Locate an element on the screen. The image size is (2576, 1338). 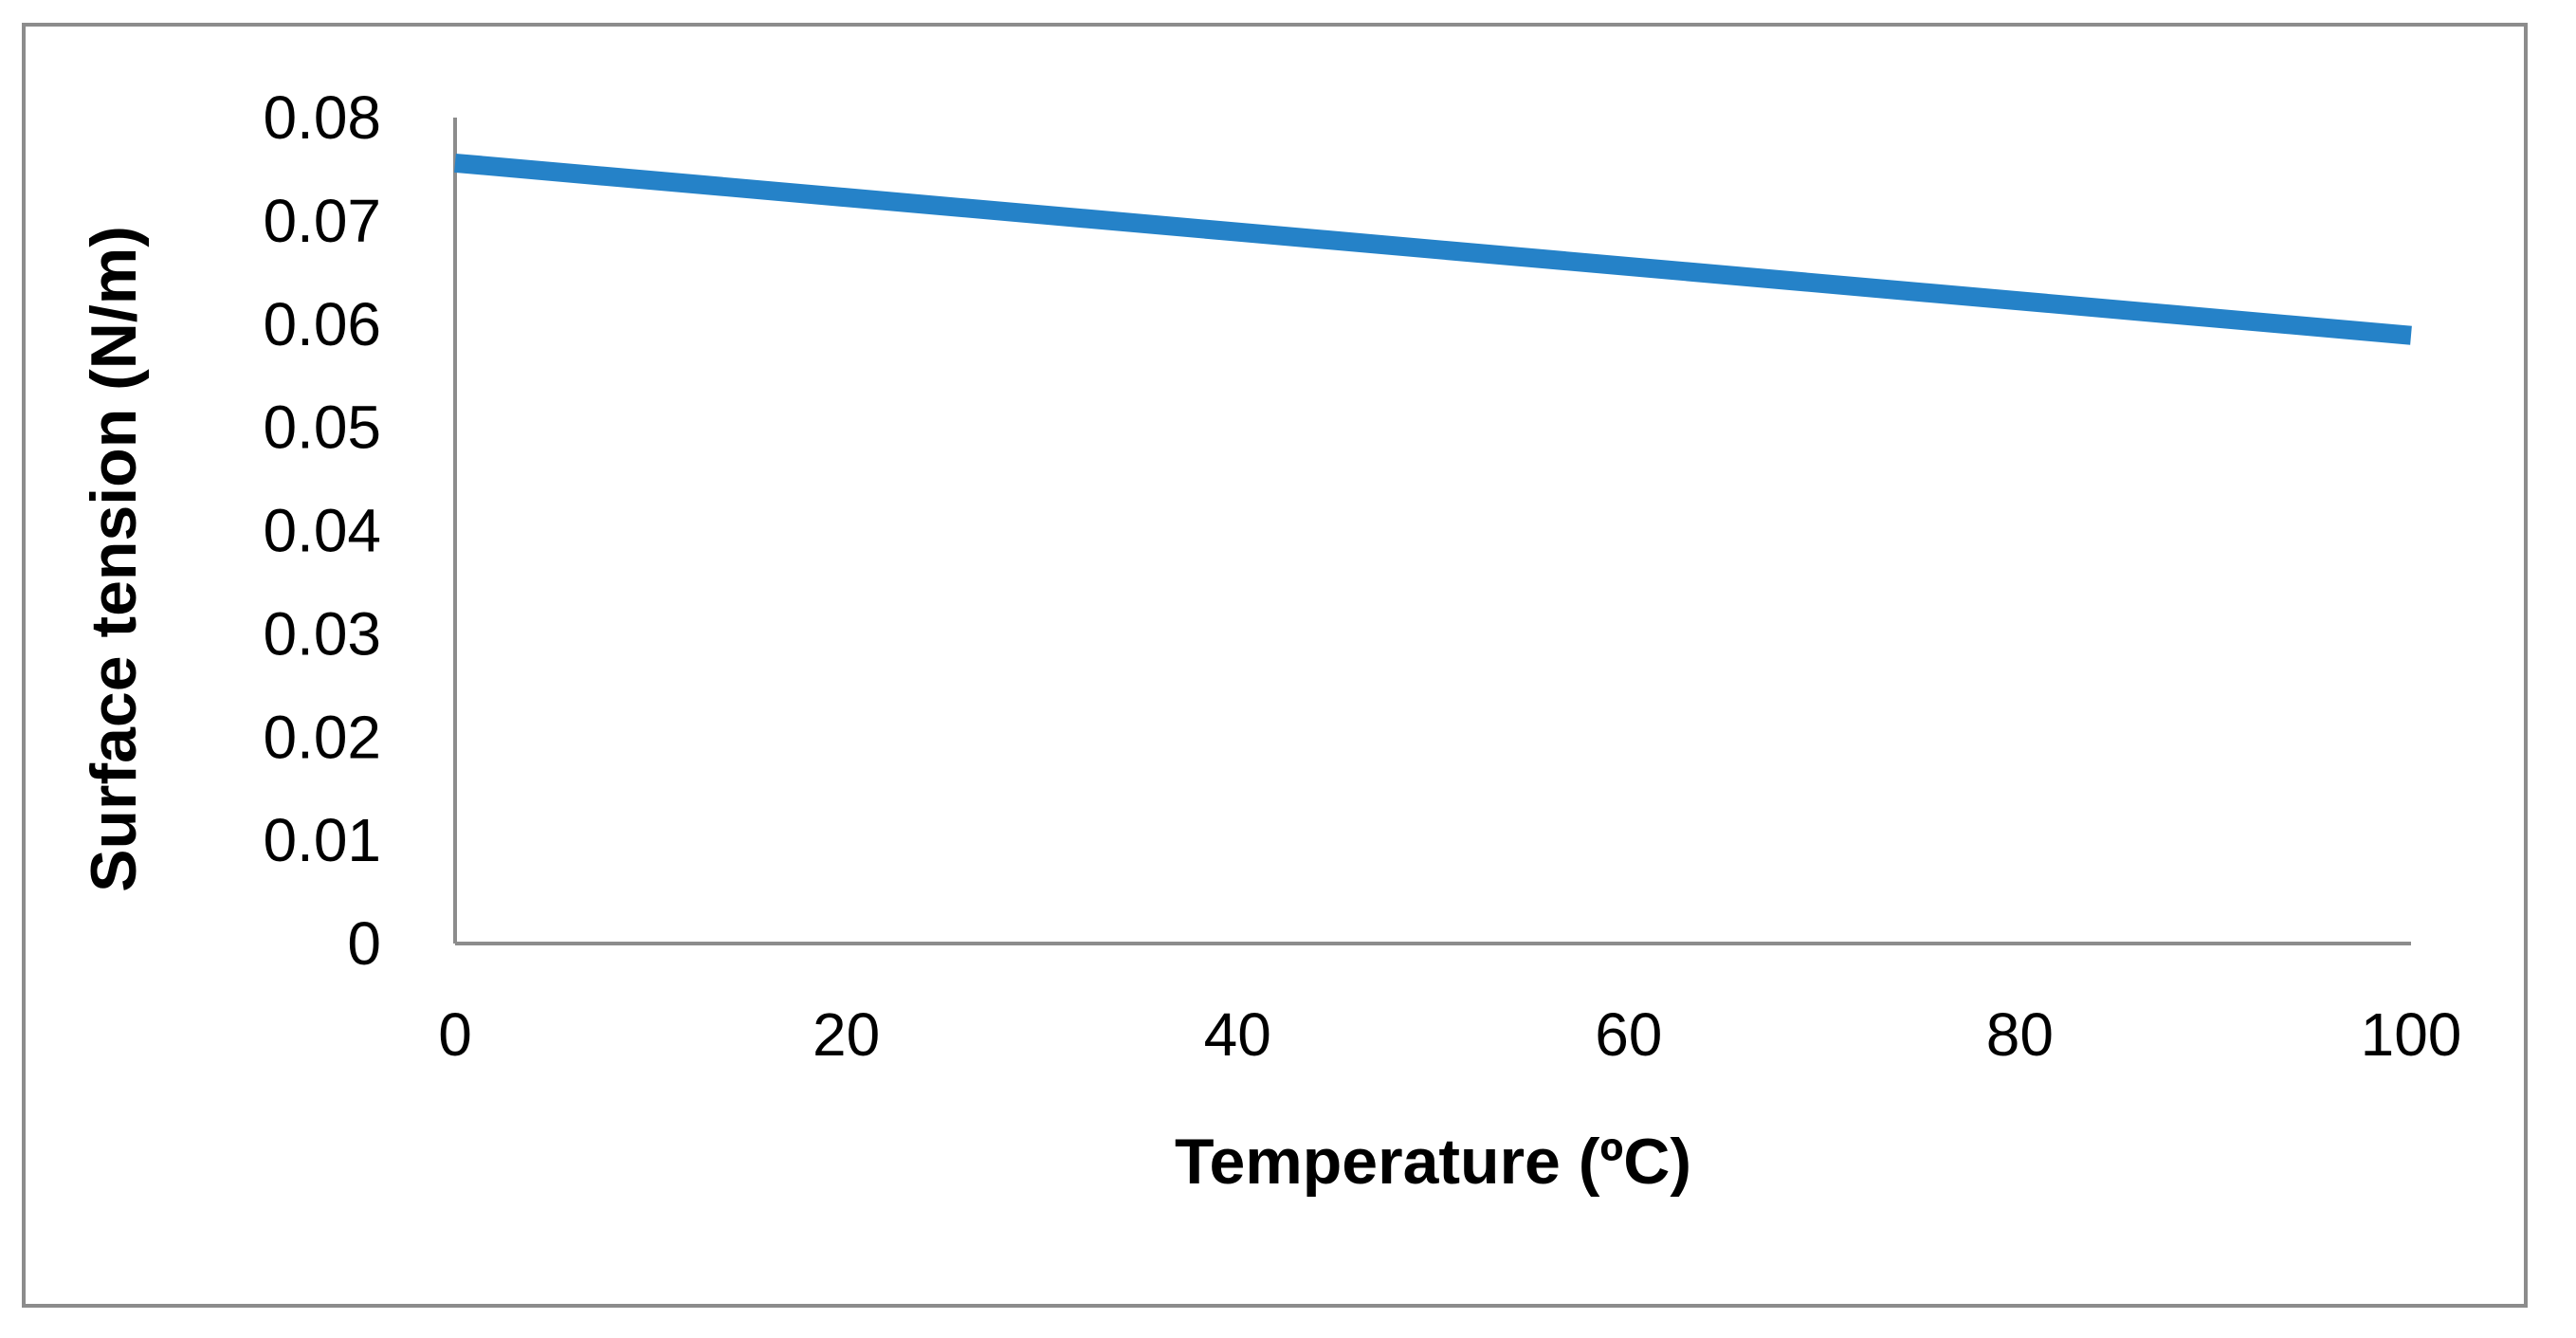
x-tick-label: 60 is located at coordinates (1628, 1034).